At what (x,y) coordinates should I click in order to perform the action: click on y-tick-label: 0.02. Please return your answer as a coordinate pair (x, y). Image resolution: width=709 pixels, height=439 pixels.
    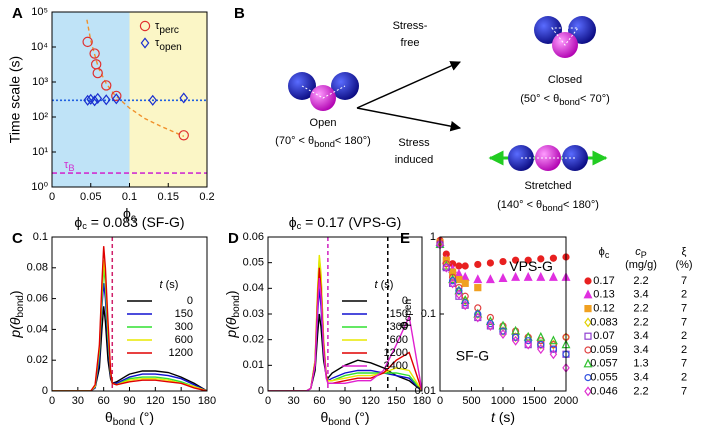
    Looking at the image, I should click on (253, 340).